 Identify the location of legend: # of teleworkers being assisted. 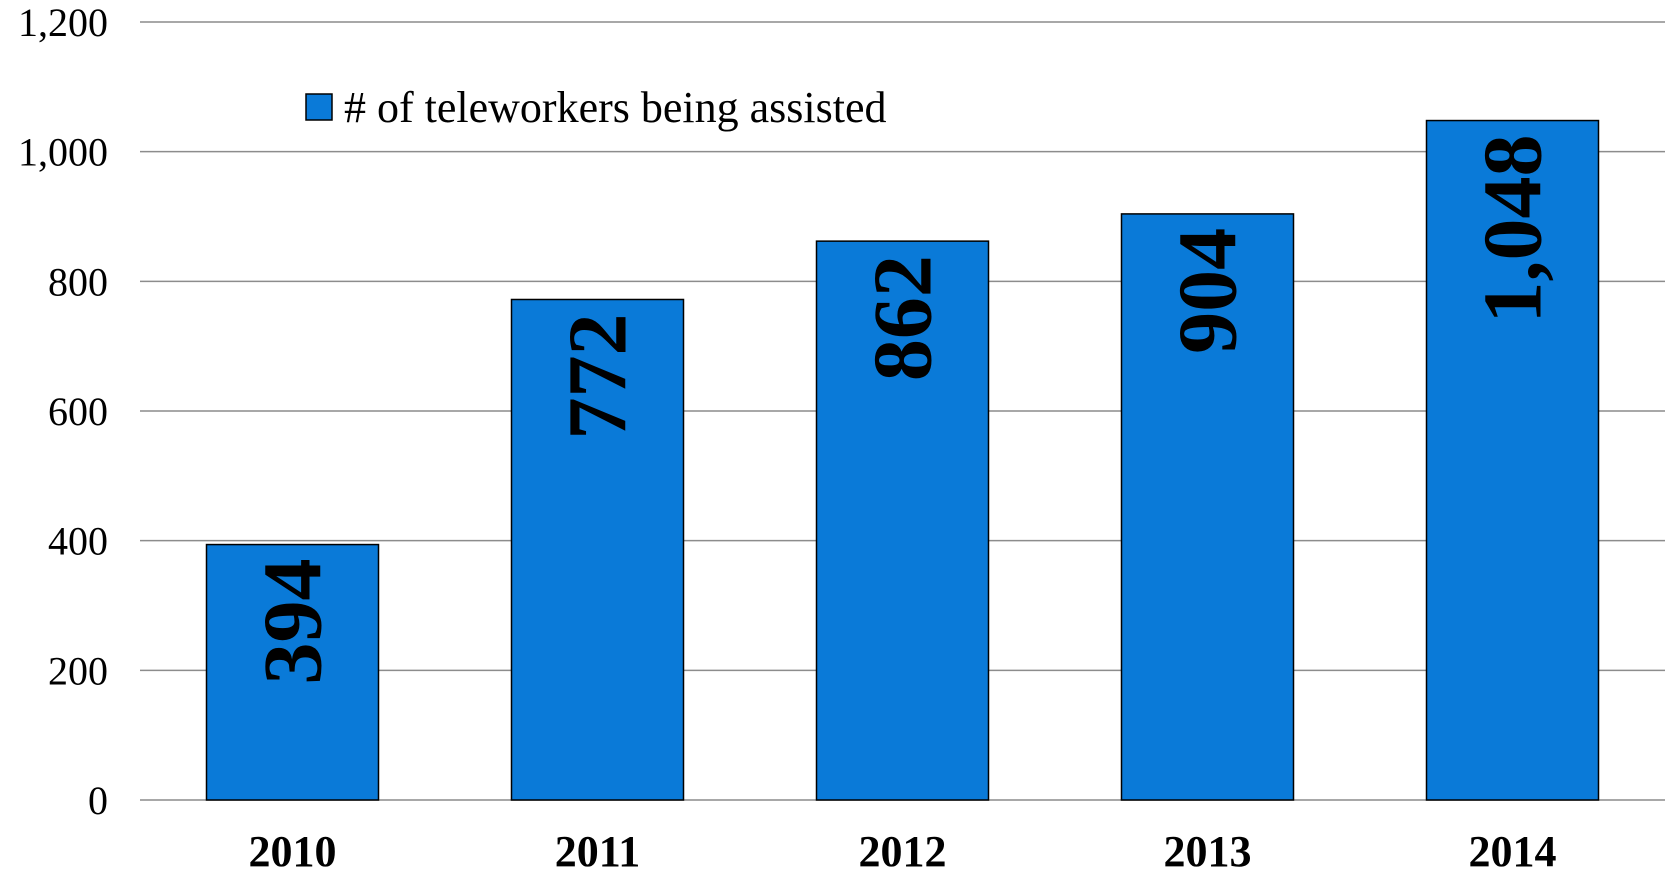
(596, 107).